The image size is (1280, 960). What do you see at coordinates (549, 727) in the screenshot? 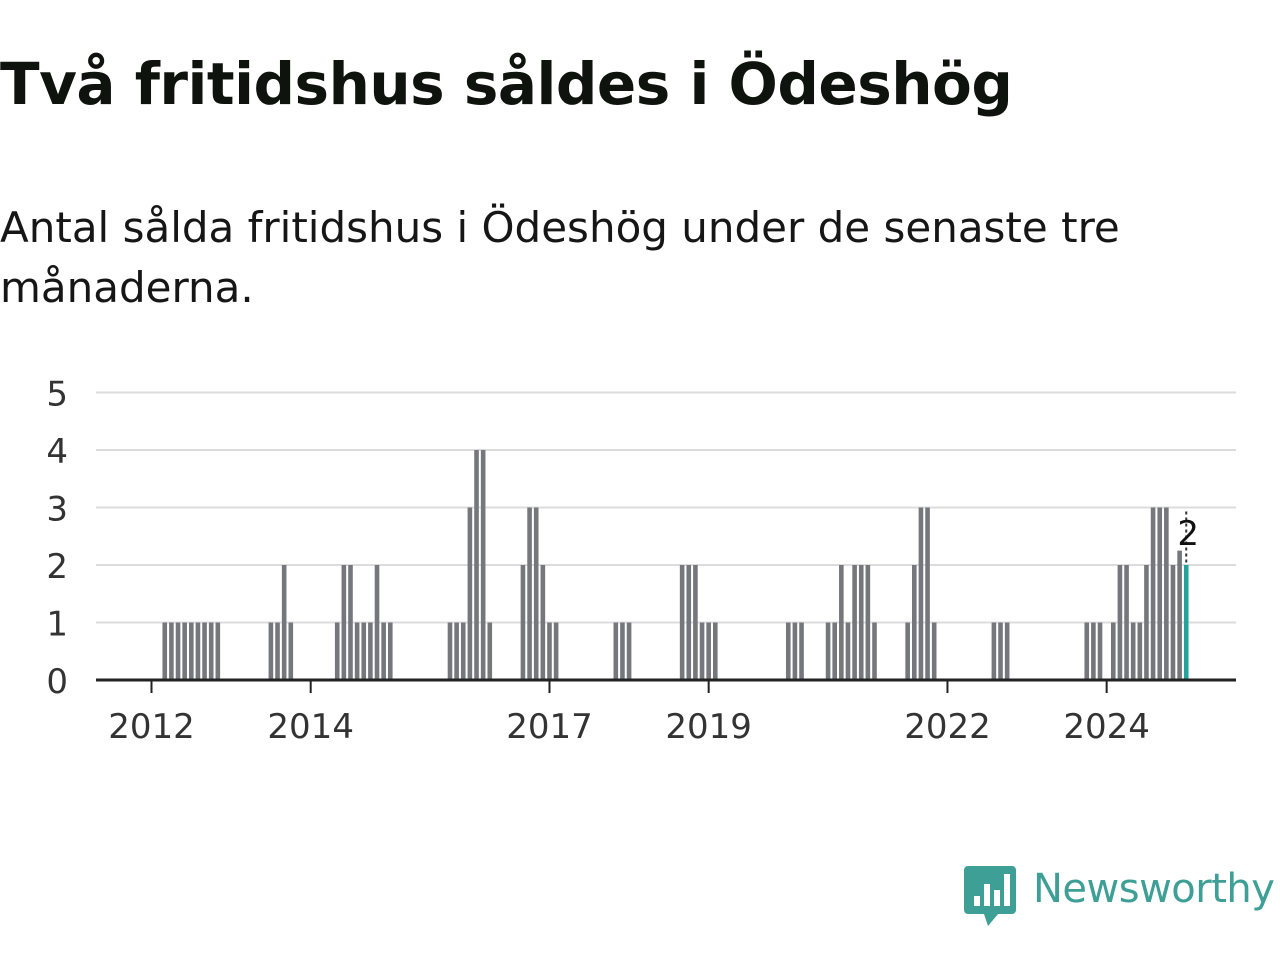
I see `x-tick-label: 2017` at bounding box center [549, 727].